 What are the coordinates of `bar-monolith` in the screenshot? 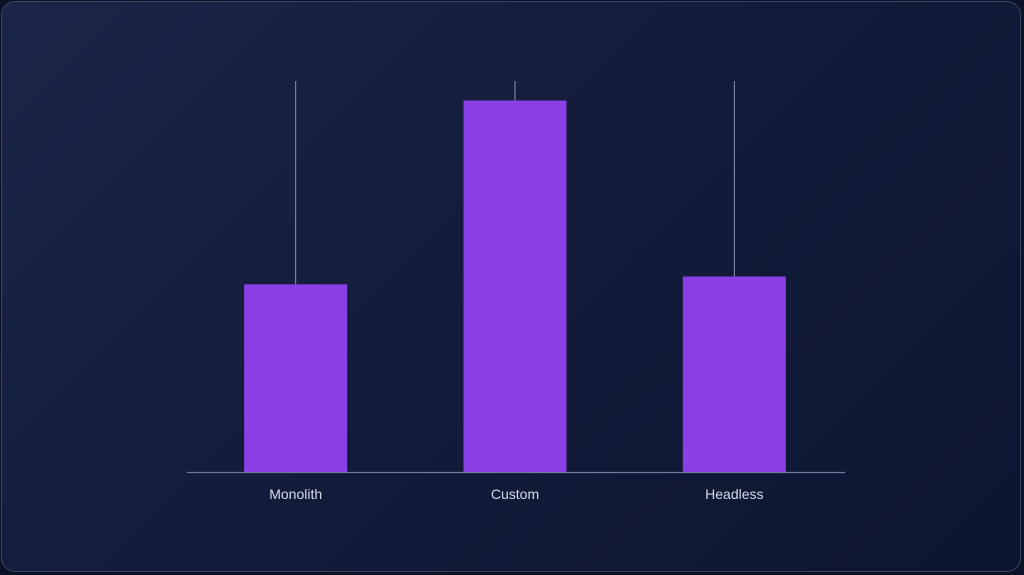 It's located at (296, 378).